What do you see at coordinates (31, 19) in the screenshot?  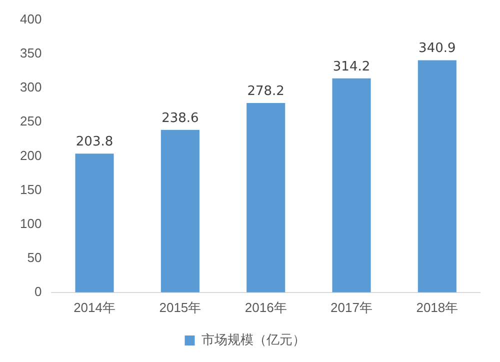 I see `y-tick-label: 400` at bounding box center [31, 19].